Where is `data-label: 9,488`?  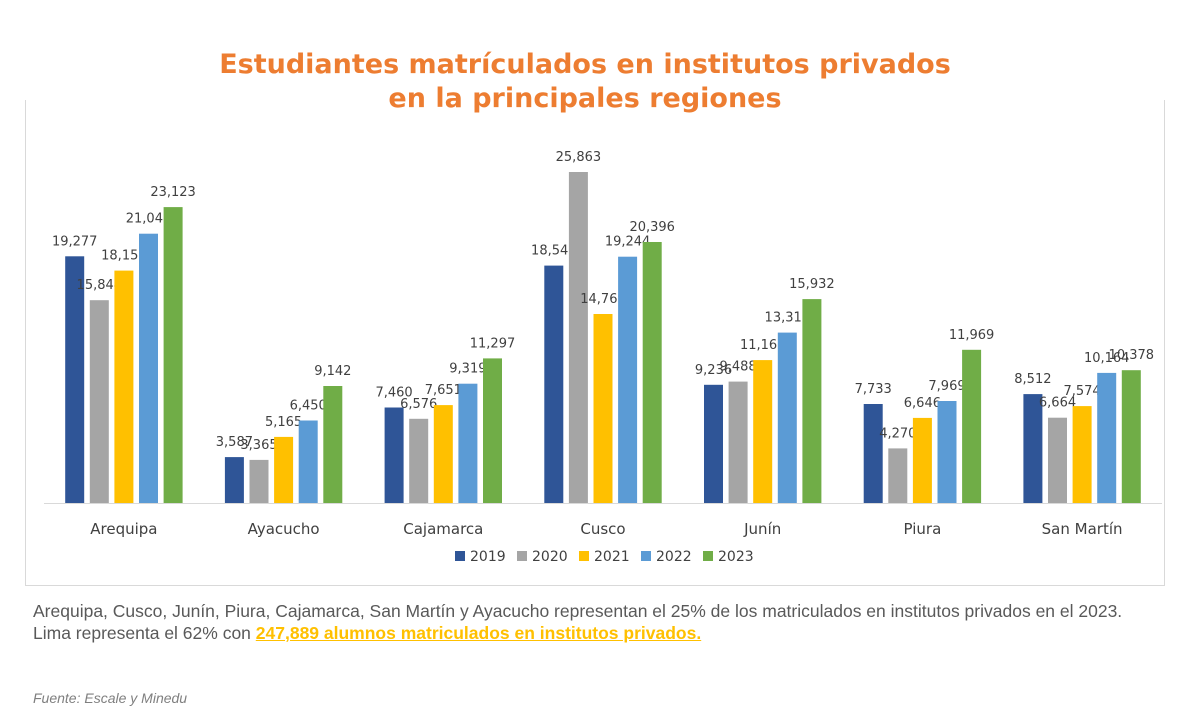
data-label: 9,488 is located at coordinates (737, 367).